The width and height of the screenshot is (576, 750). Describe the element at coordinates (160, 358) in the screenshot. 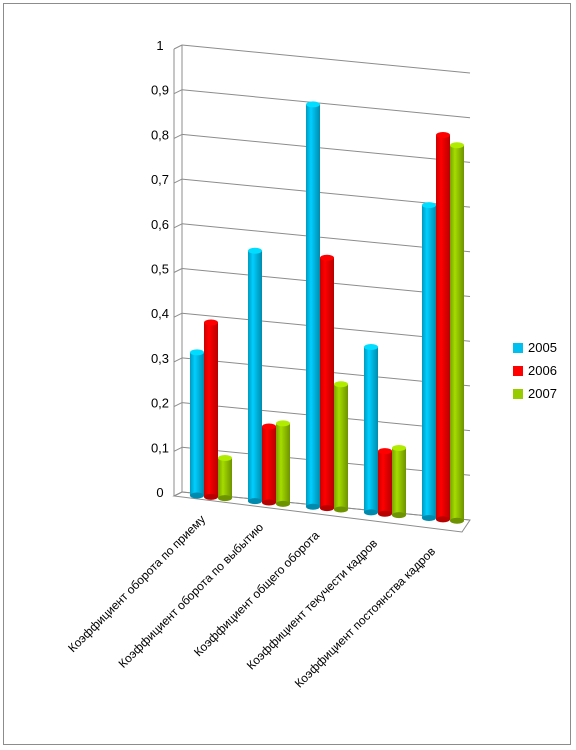

I see `y-tick-label: 0,3` at that location.